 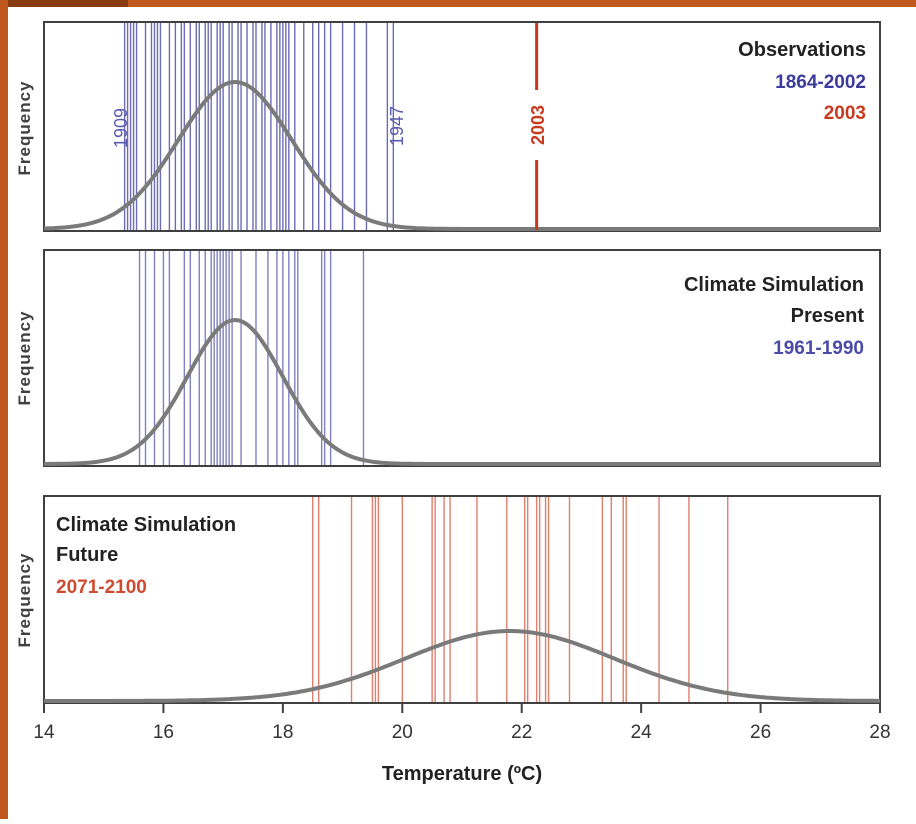 I want to click on panel-simulation-present-ylabel: Frequency, so click(x=24, y=358).